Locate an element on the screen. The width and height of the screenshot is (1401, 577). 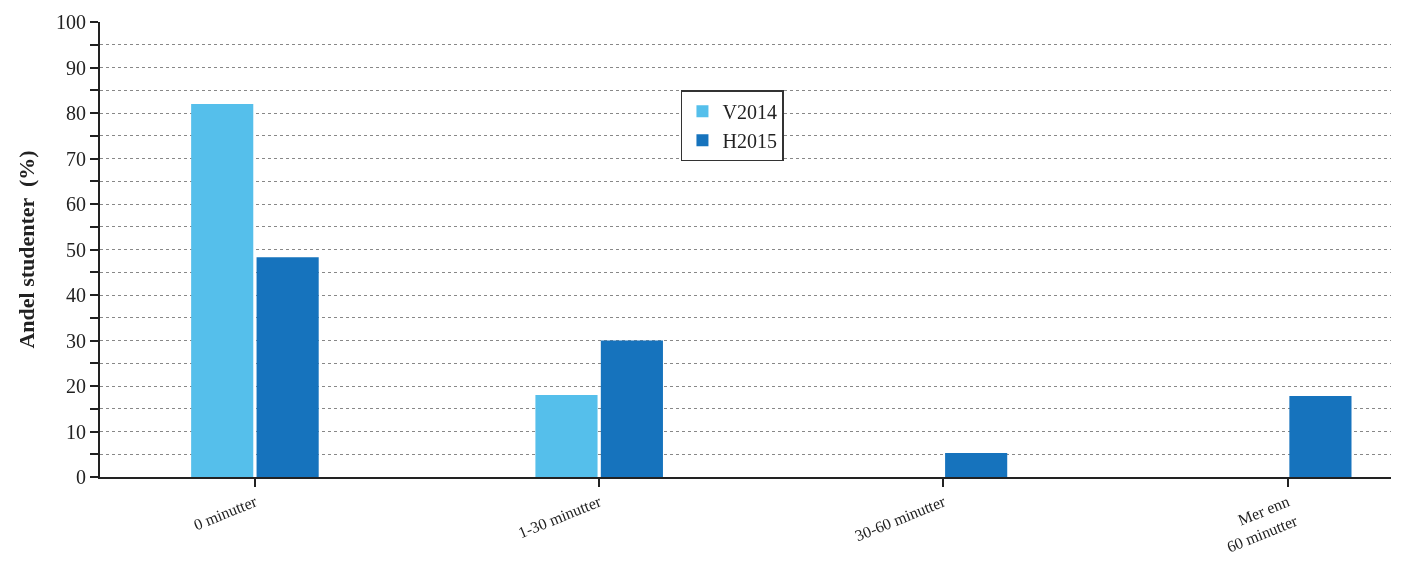
y-tick-label: 30 is located at coordinates (76, 340).